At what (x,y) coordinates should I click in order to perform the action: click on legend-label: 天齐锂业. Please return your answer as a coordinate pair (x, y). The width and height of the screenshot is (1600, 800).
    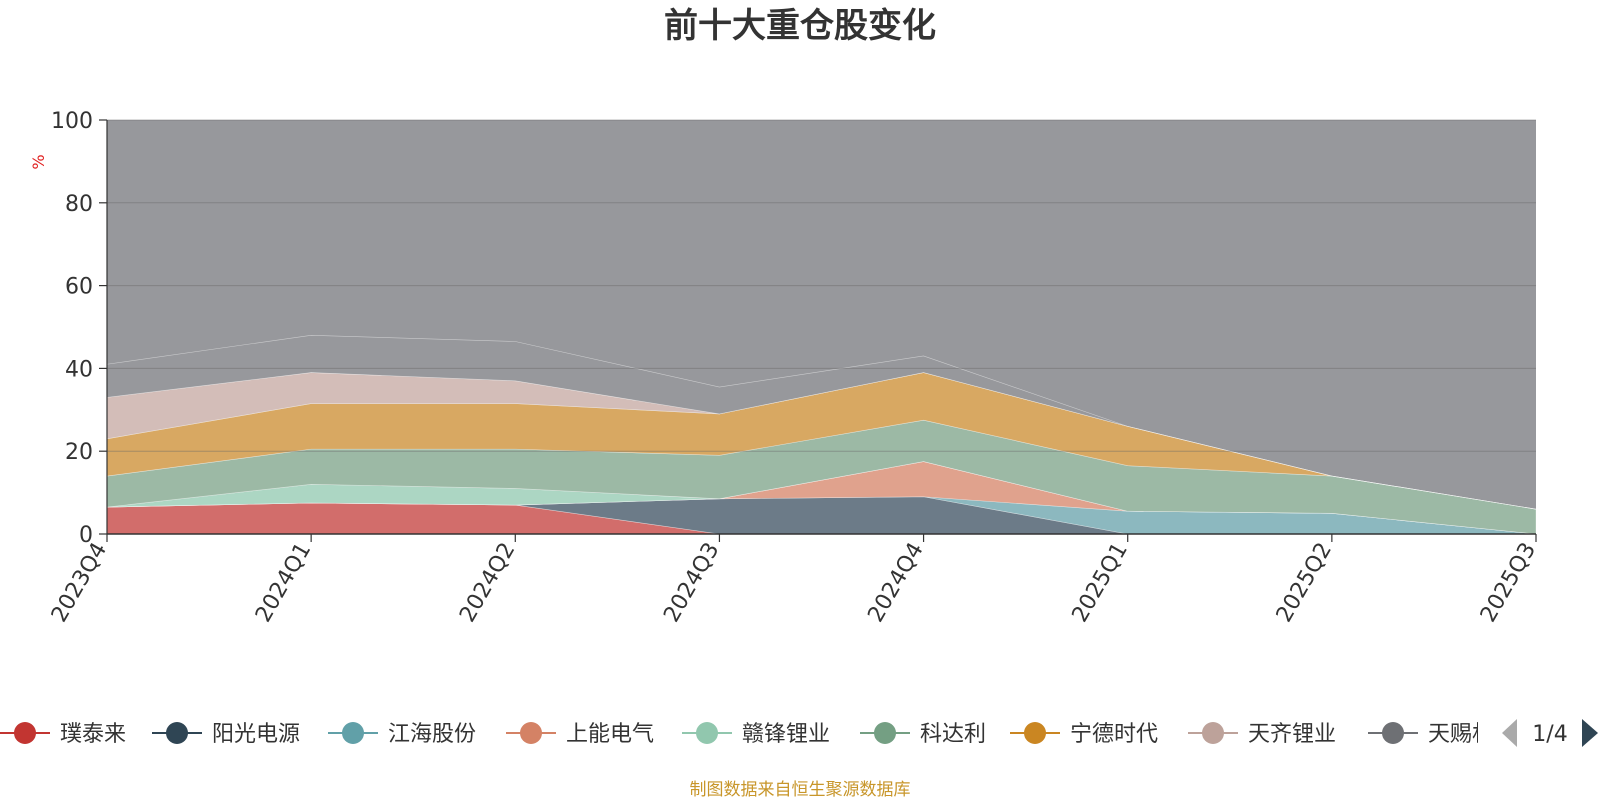
    Looking at the image, I should click on (1292, 734).